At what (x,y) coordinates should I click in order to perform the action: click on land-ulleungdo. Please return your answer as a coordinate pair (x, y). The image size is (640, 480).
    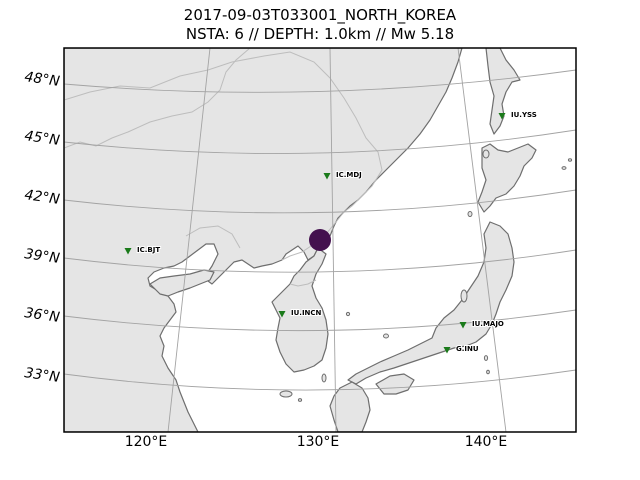
    Looking at the image, I should click on (348, 314).